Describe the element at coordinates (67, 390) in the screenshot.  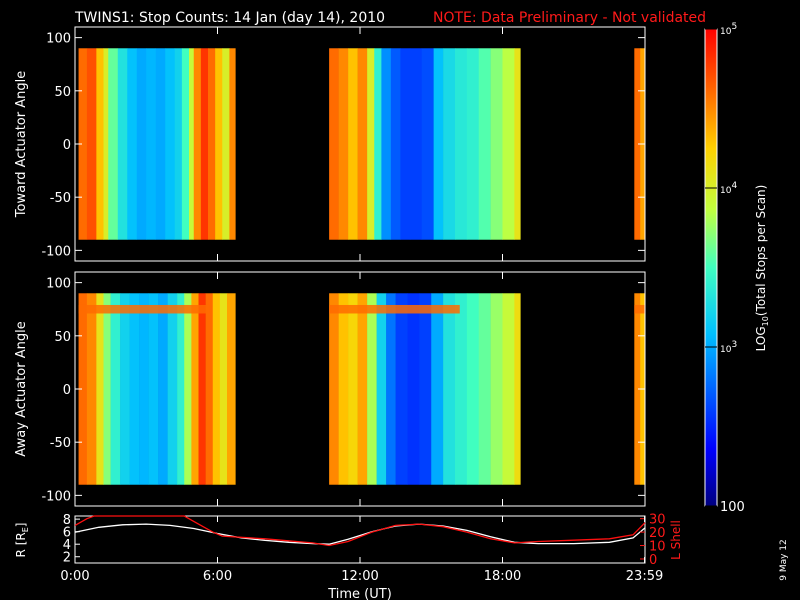
I see `ytick-label: 0` at that location.